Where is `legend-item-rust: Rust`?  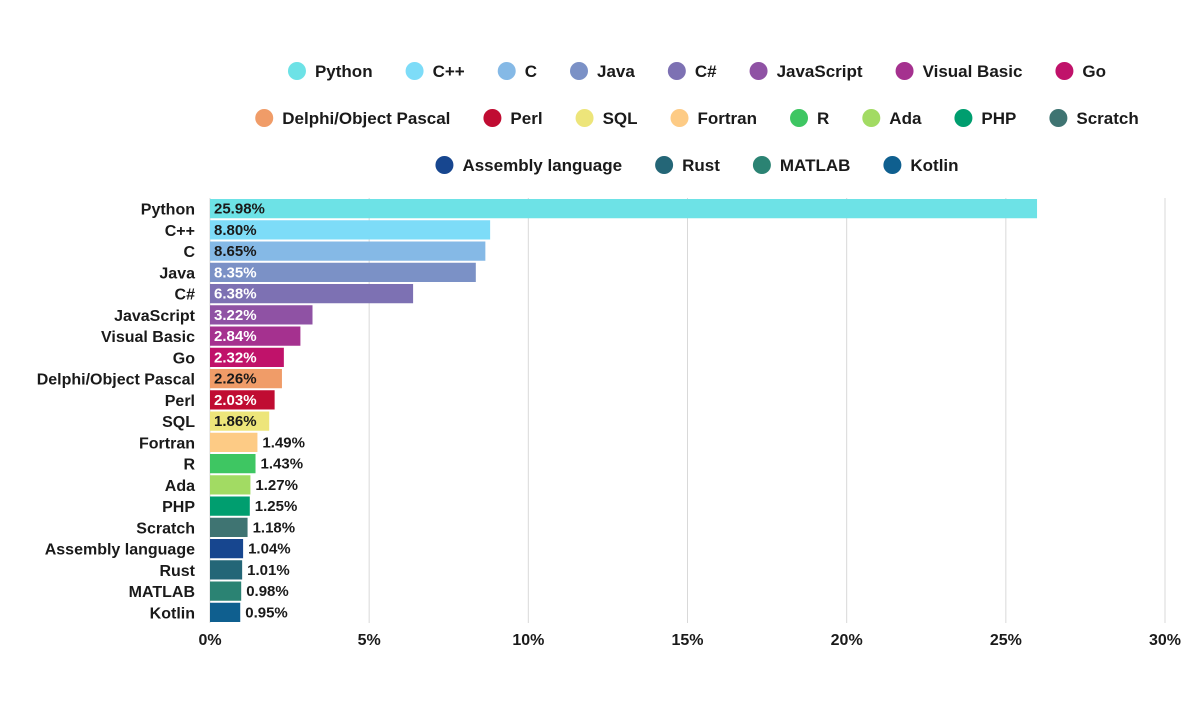 legend-item-rust: Rust is located at coordinates (687, 165).